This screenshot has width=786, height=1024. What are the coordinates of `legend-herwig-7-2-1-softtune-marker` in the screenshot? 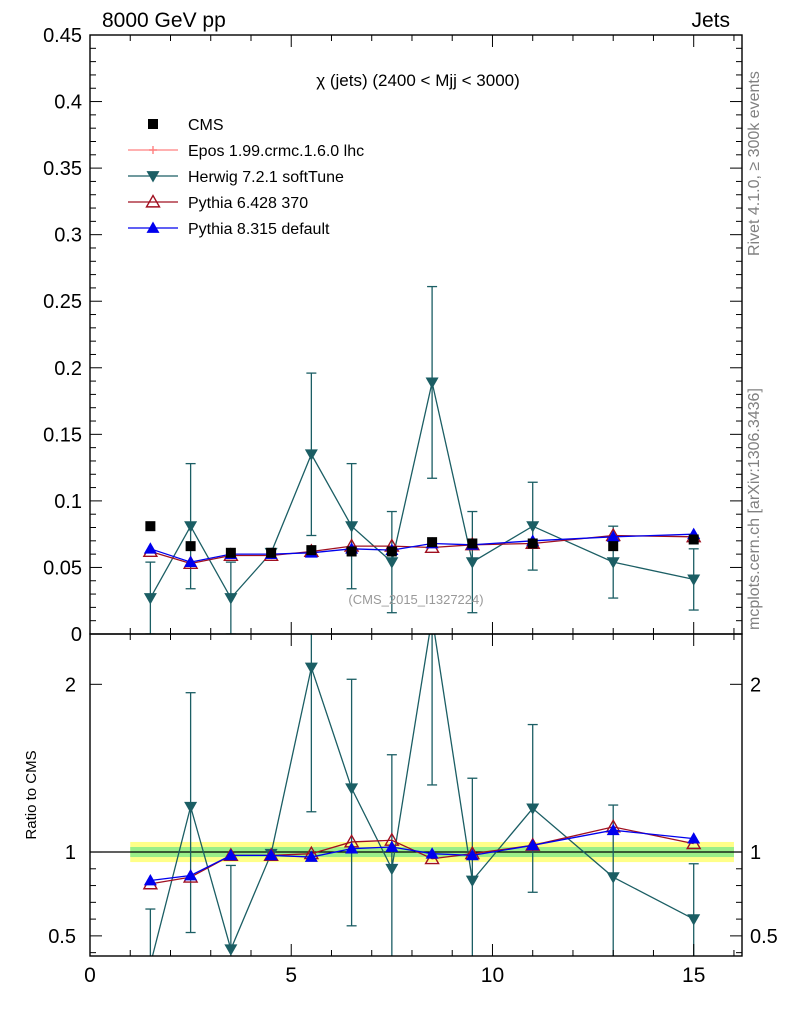 It's located at (153, 177).